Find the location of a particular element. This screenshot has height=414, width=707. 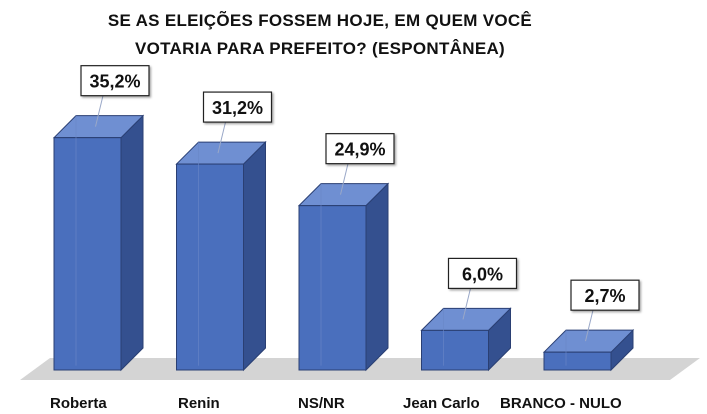

category-labels-group: Roberta Renin NS/NR Jean Carlo BRANCO - NULO is located at coordinates (336, 403).